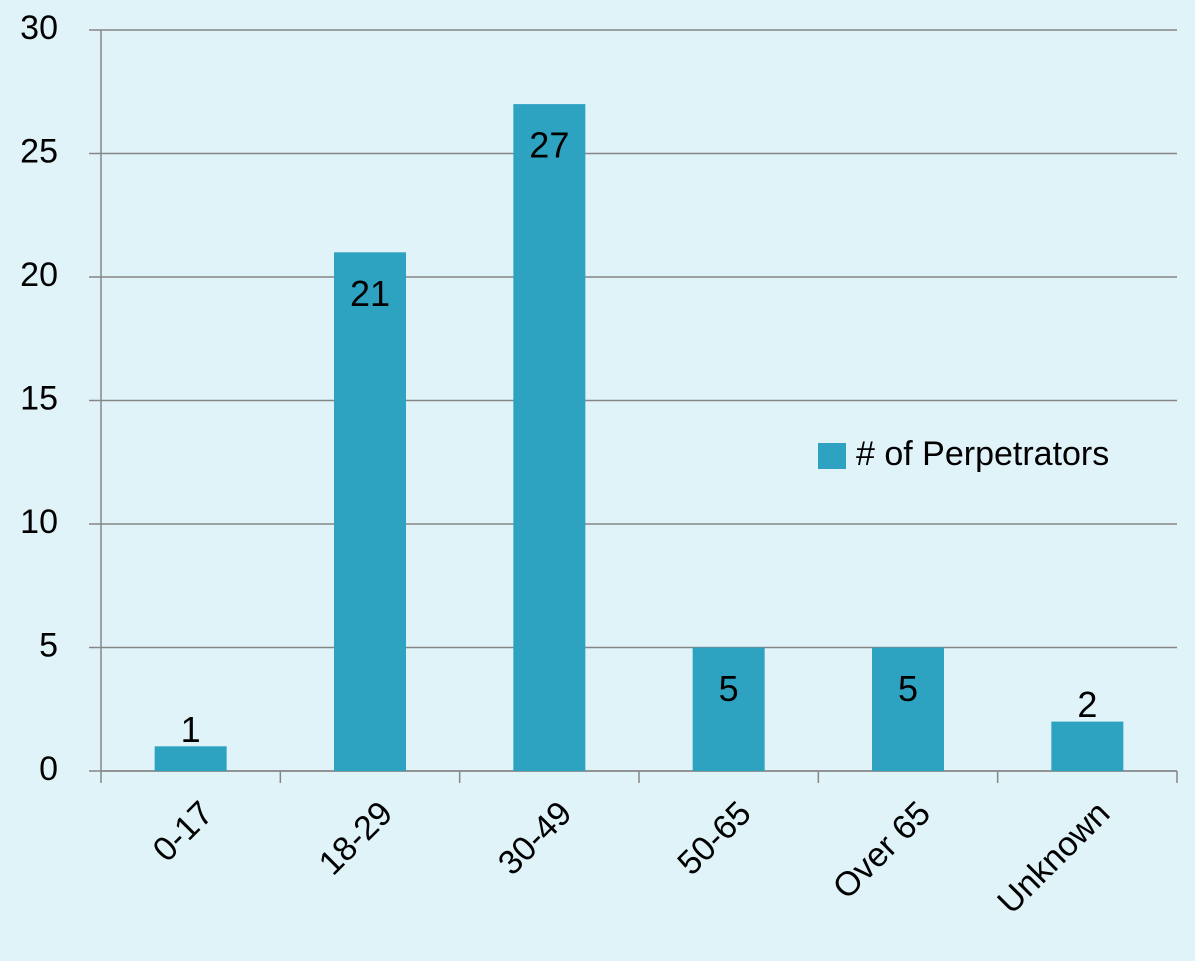 This screenshot has width=1195, height=961. What do you see at coordinates (39, 275) in the screenshot?
I see `y-tick-label: 20` at bounding box center [39, 275].